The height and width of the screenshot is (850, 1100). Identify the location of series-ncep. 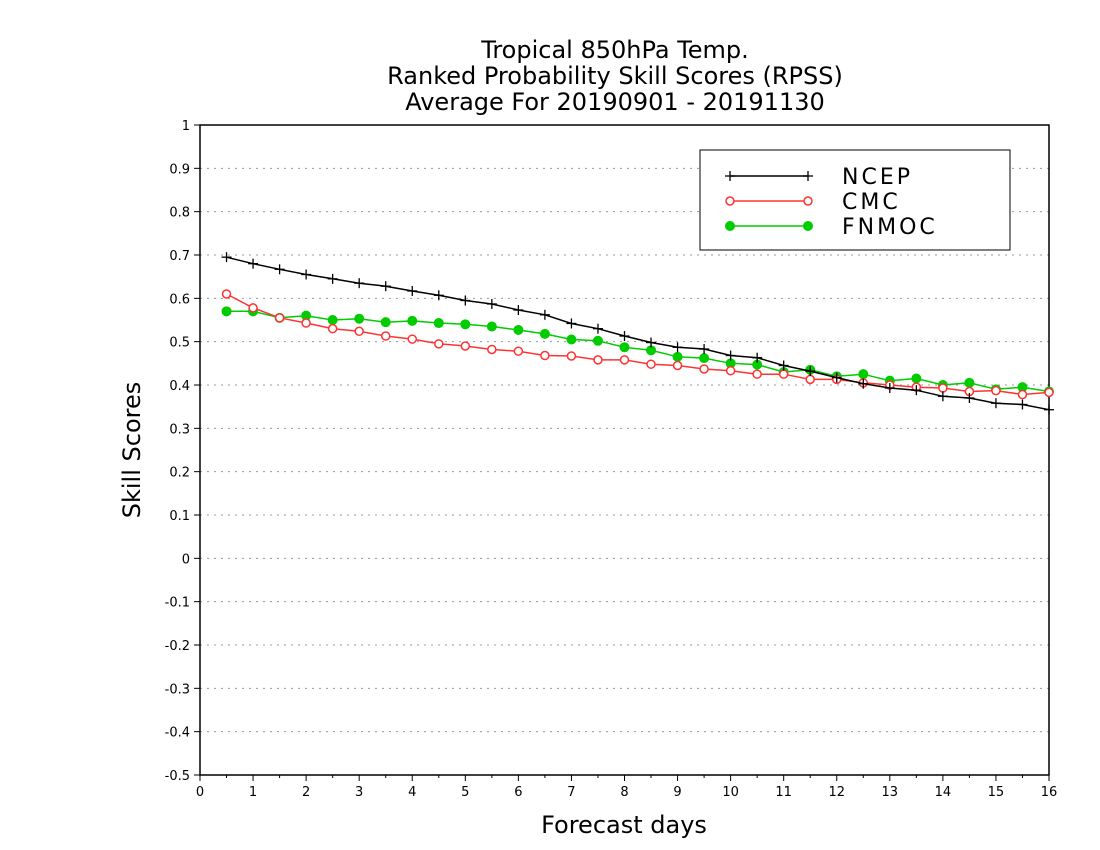
(637, 333).